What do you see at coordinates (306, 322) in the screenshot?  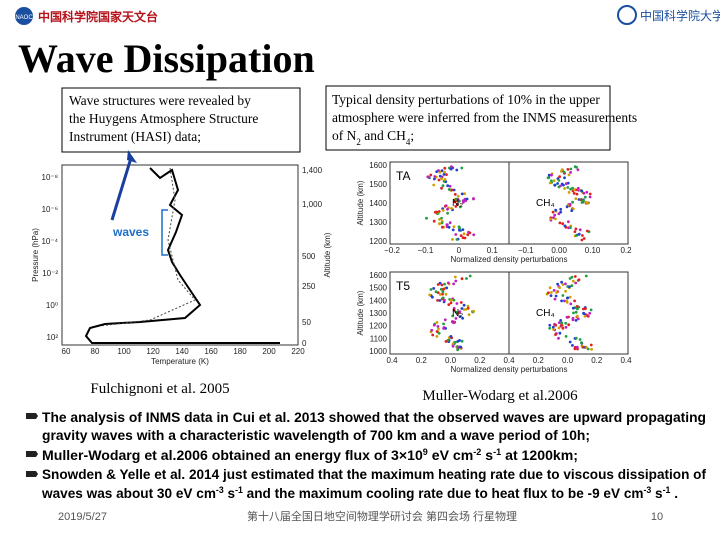 I see `altitude-tick: 50` at bounding box center [306, 322].